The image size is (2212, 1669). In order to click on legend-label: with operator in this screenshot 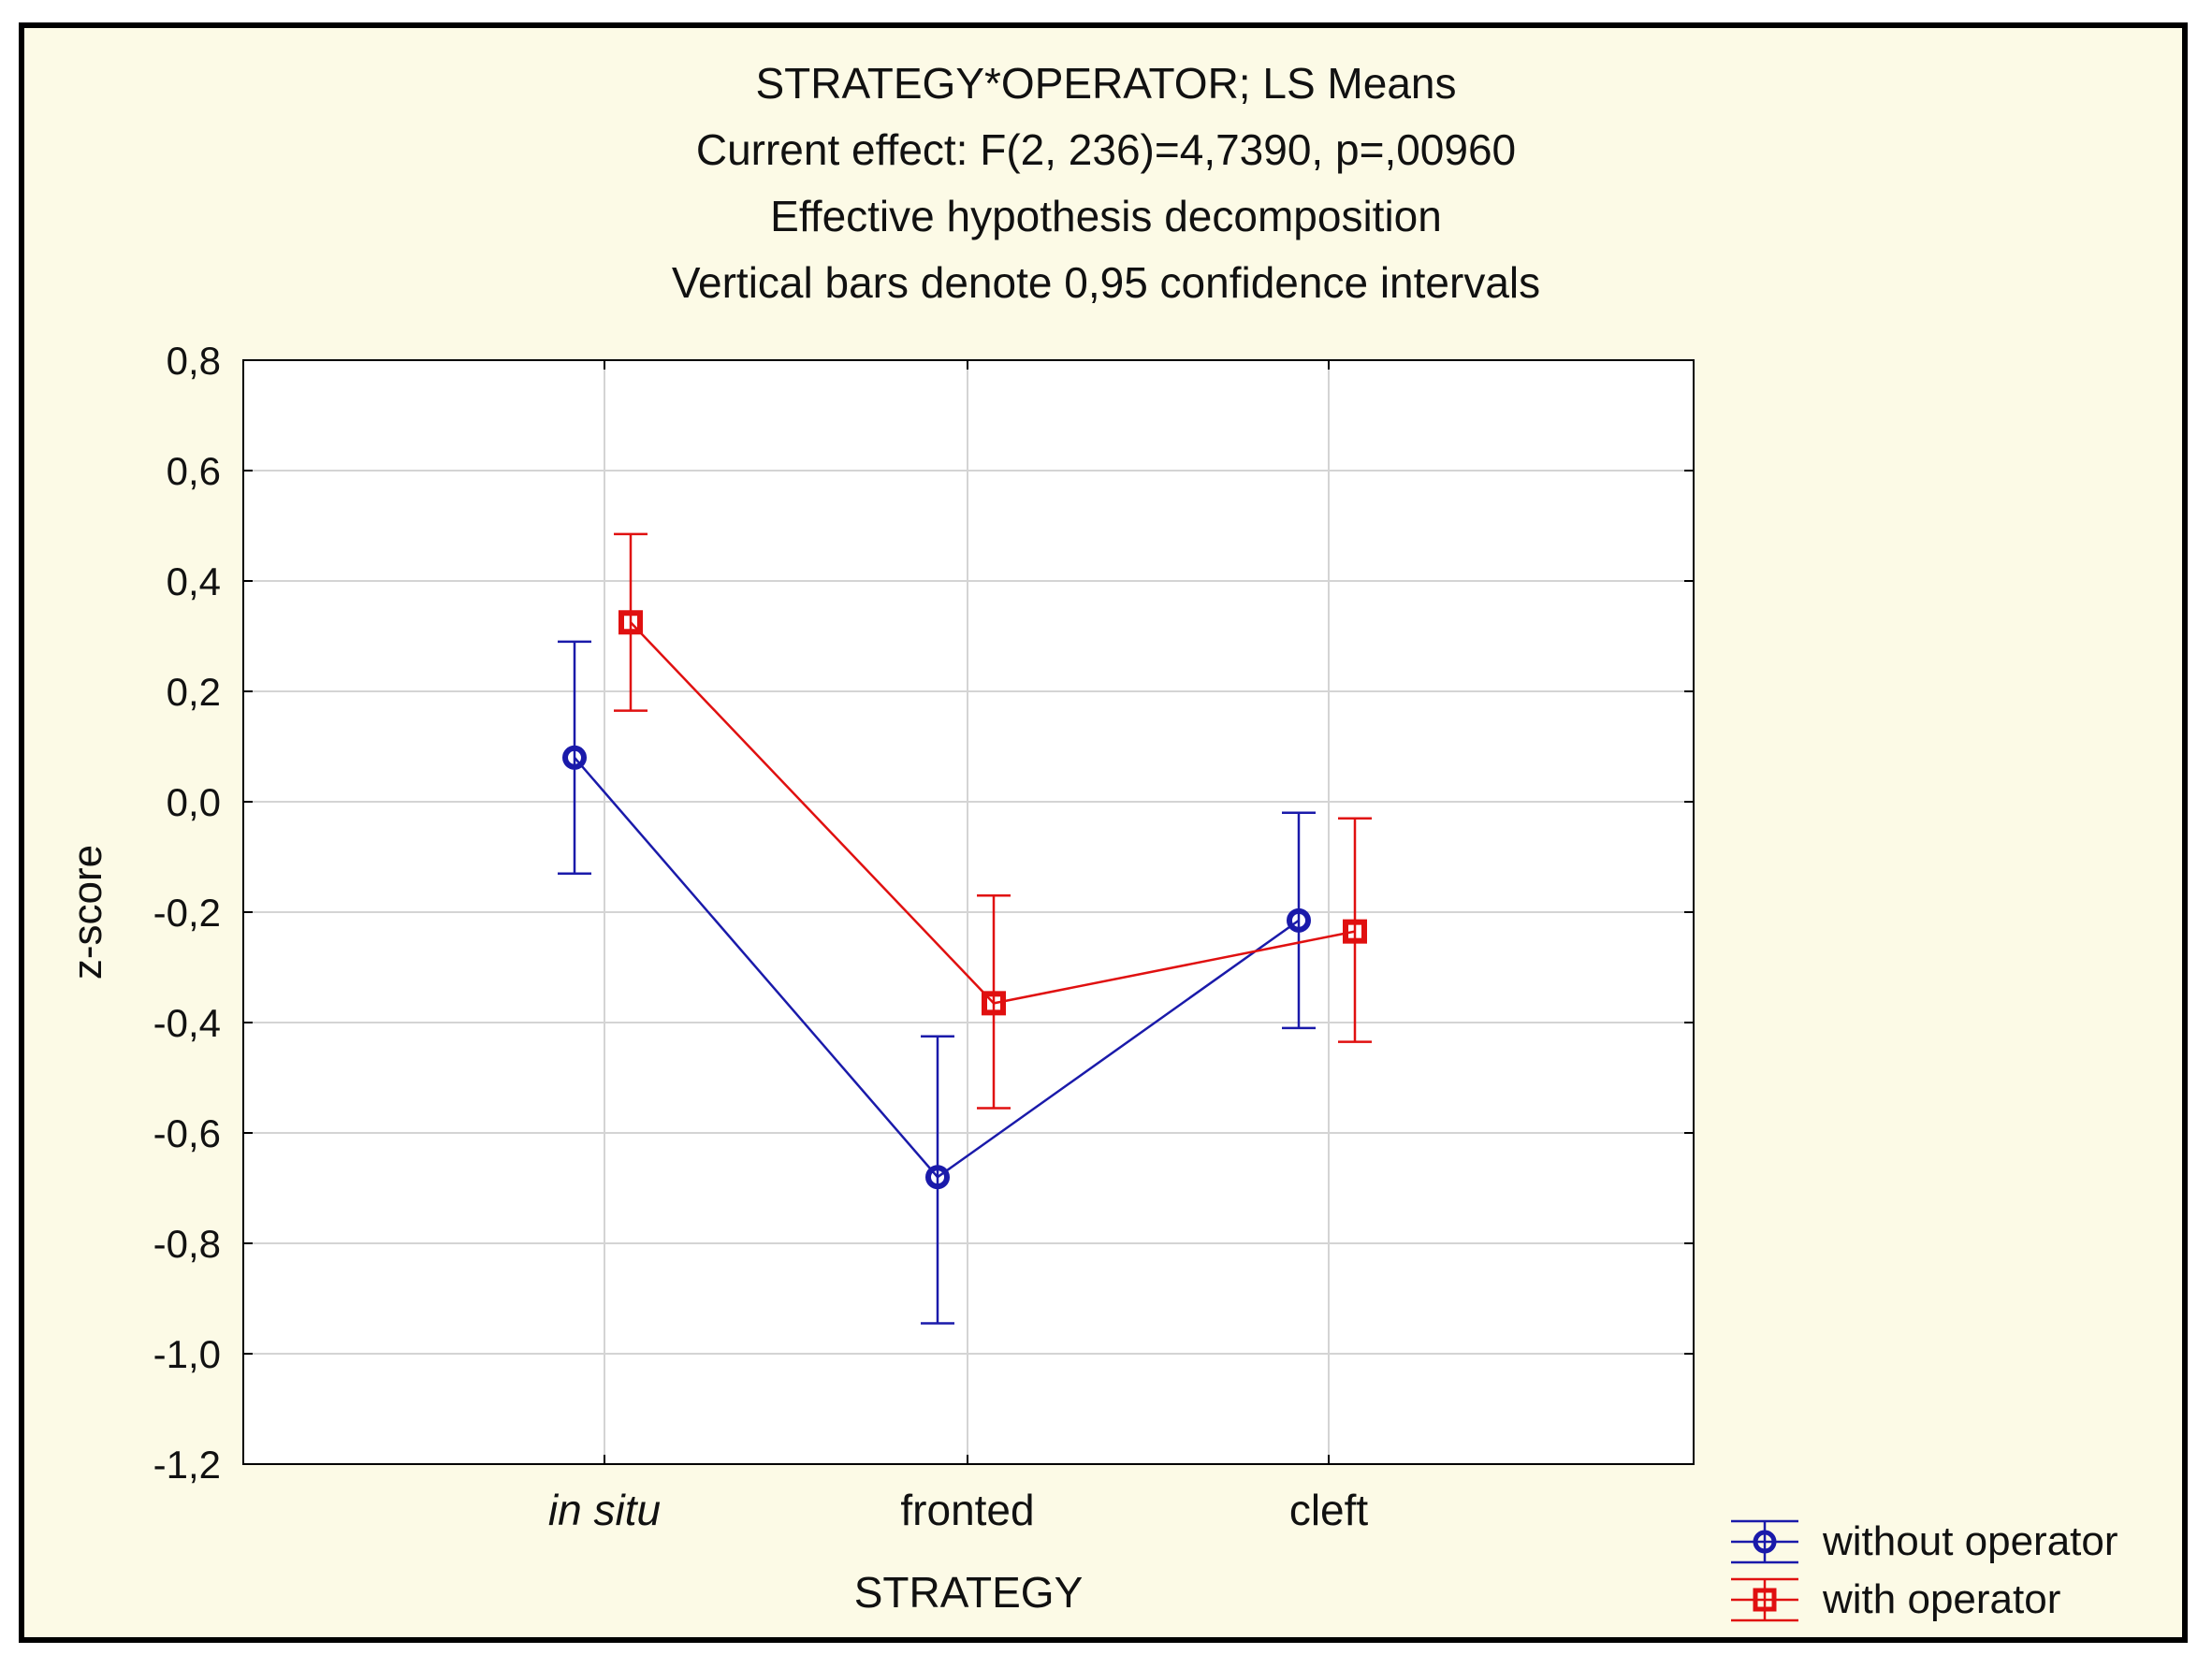, I will do `click(1941, 1599)`.